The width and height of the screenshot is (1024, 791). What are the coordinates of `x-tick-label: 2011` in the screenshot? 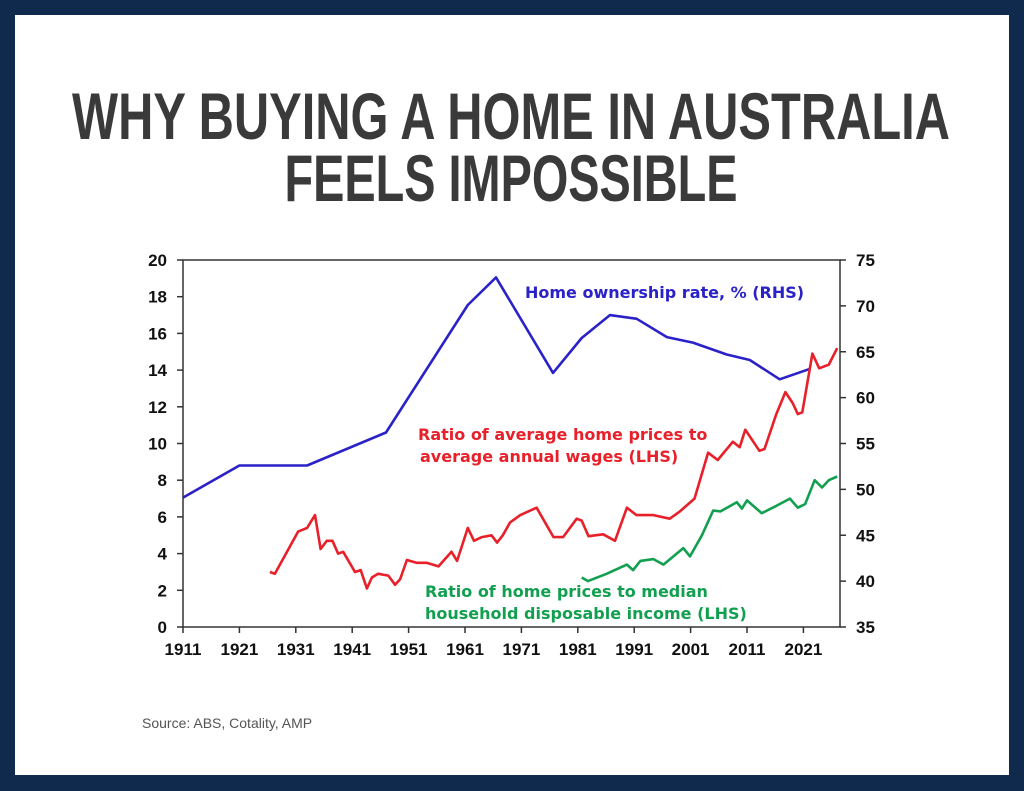 It's located at (747, 649).